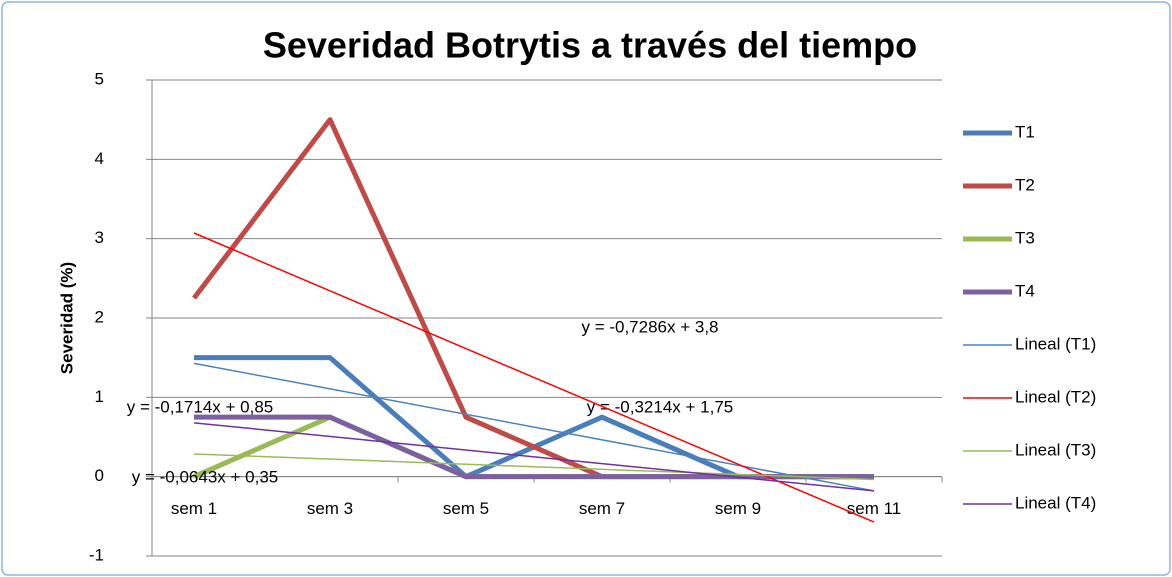  What do you see at coordinates (66, 318) in the screenshot?
I see `y-axis-label: Severidad (%)` at bounding box center [66, 318].